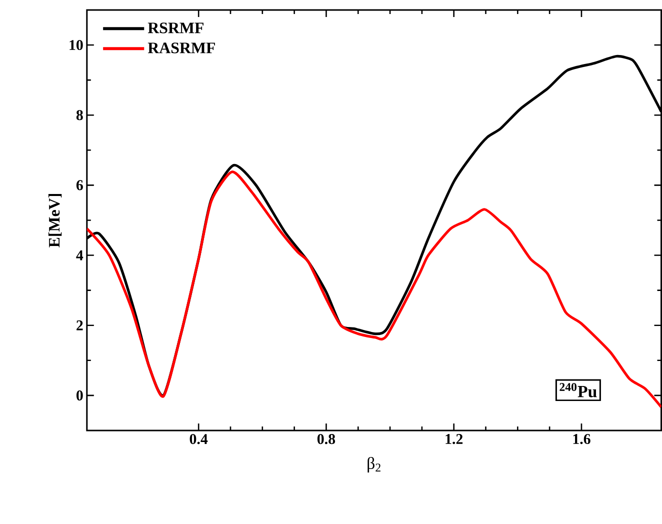 This screenshot has height=524, width=662. Describe the element at coordinates (454, 439) in the screenshot. I see `x-tick-label: 1.2` at that location.